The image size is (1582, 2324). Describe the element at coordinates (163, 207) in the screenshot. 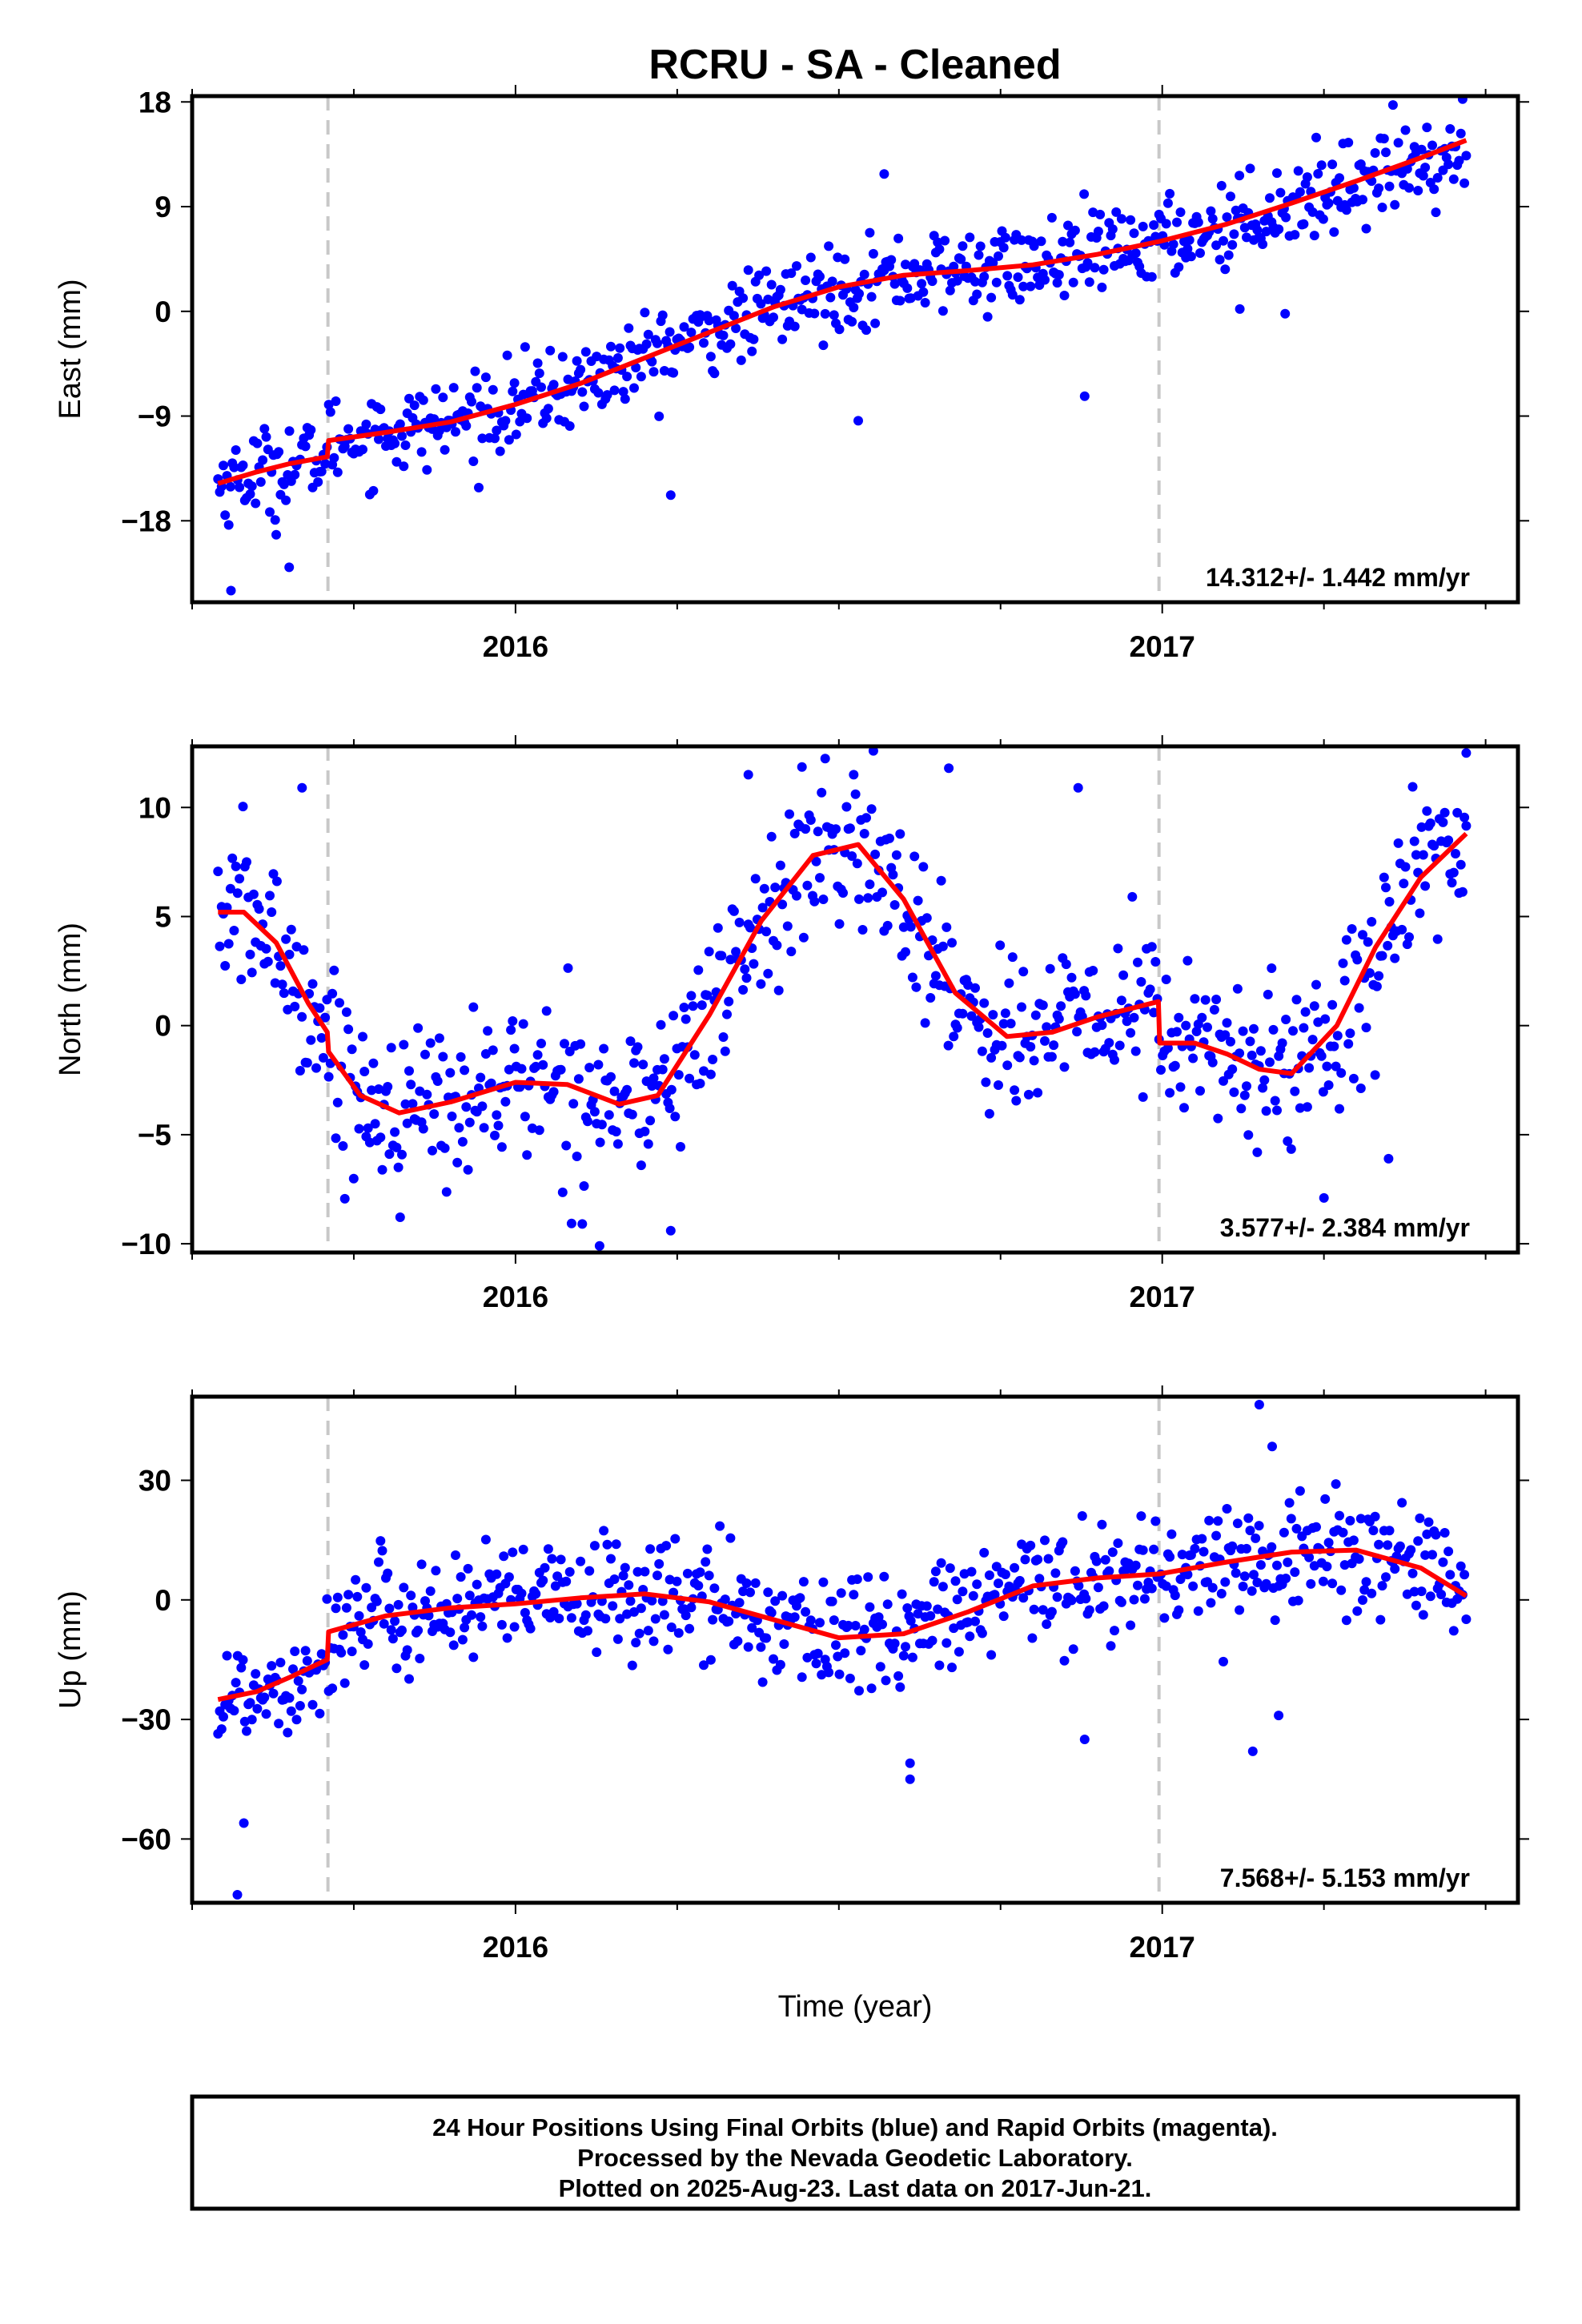

I see `east-y-tick-label: 9` at that location.